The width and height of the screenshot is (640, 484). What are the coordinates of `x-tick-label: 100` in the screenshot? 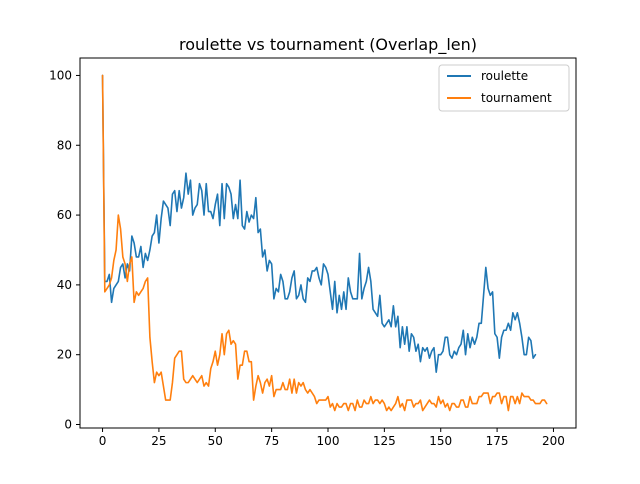 It's located at (328, 441).